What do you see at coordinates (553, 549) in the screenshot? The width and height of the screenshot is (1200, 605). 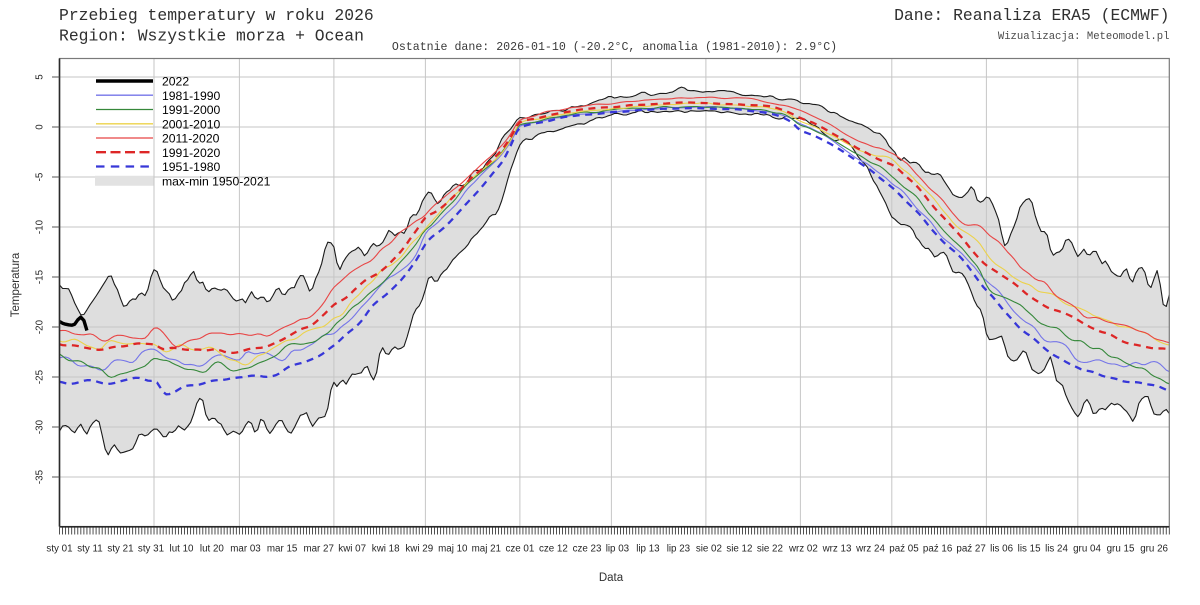 I see `svg-text: cze 12` at bounding box center [553, 549].